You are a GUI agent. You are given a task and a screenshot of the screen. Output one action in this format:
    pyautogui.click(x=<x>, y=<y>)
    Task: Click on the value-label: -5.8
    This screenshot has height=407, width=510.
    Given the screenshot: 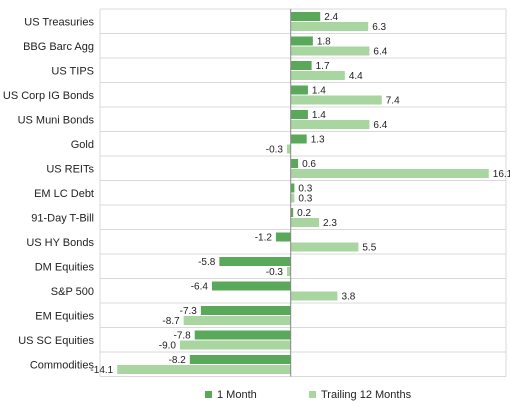 What is the action you would take?
    pyautogui.click(x=207, y=262)
    